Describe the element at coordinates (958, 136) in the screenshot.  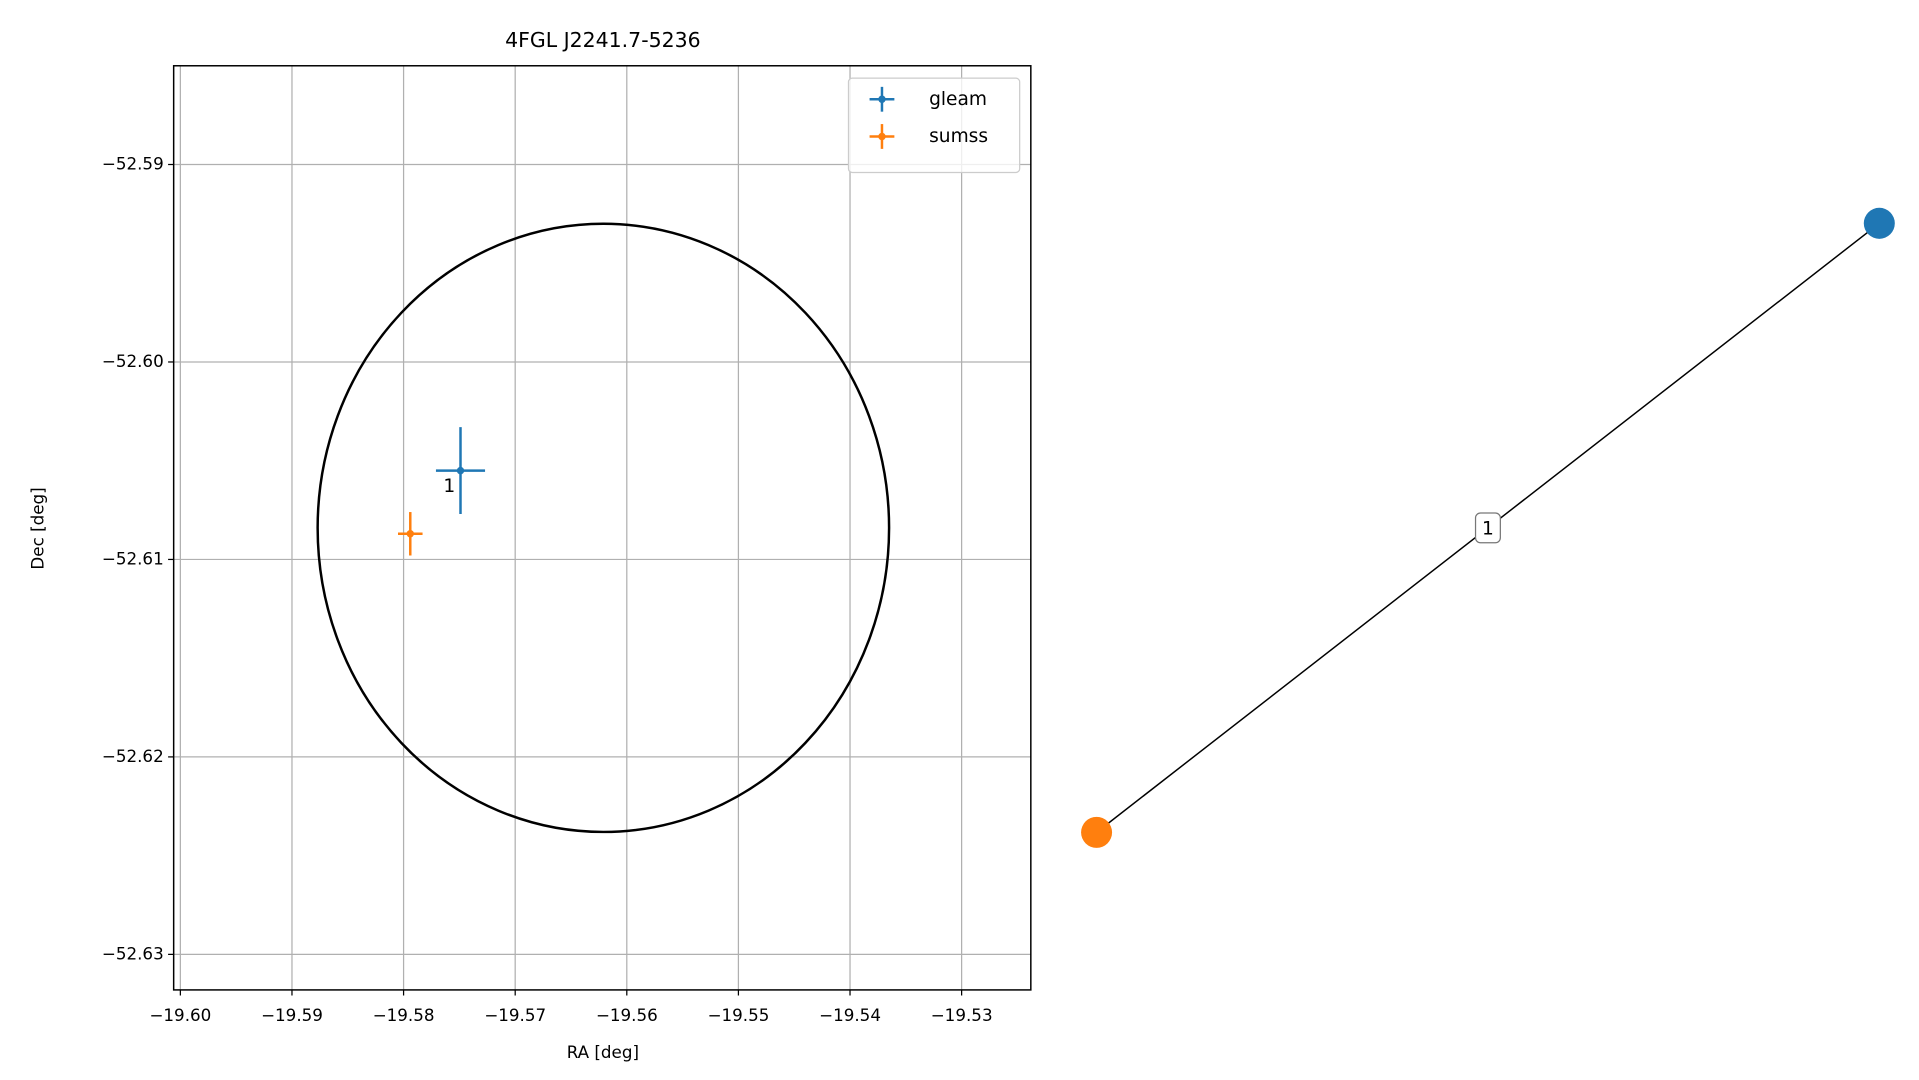
I see `legend-label: sumss` at that location.